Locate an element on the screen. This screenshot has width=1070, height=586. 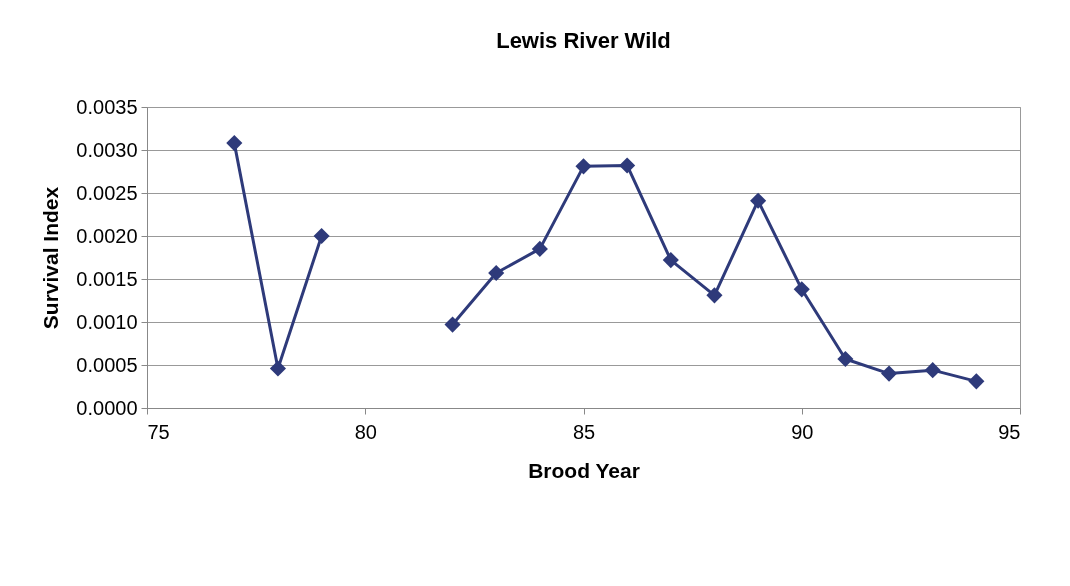
x-tick-label: 90 is located at coordinates (802, 431).